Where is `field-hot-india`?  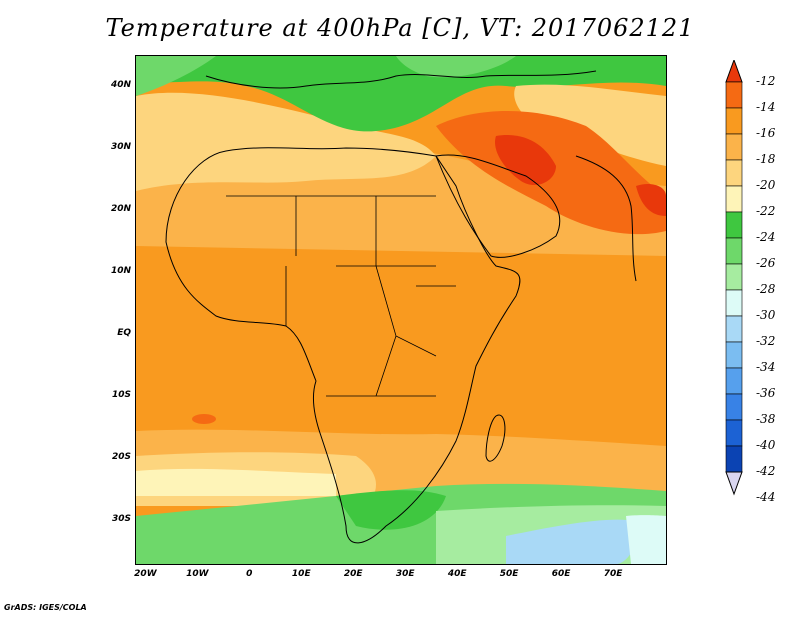 field-hot-india is located at coordinates (651, 200).